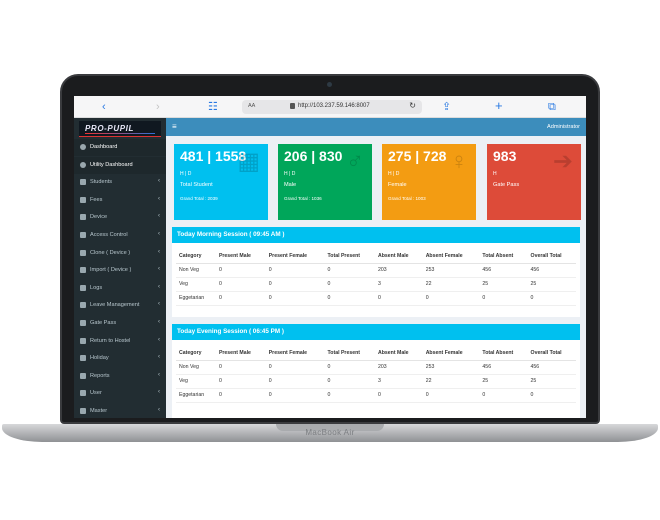 The image size is (660, 520). Describe the element at coordinates (174, 126) in the screenshot. I see `menu-toggle-icon: ≡` at that location.